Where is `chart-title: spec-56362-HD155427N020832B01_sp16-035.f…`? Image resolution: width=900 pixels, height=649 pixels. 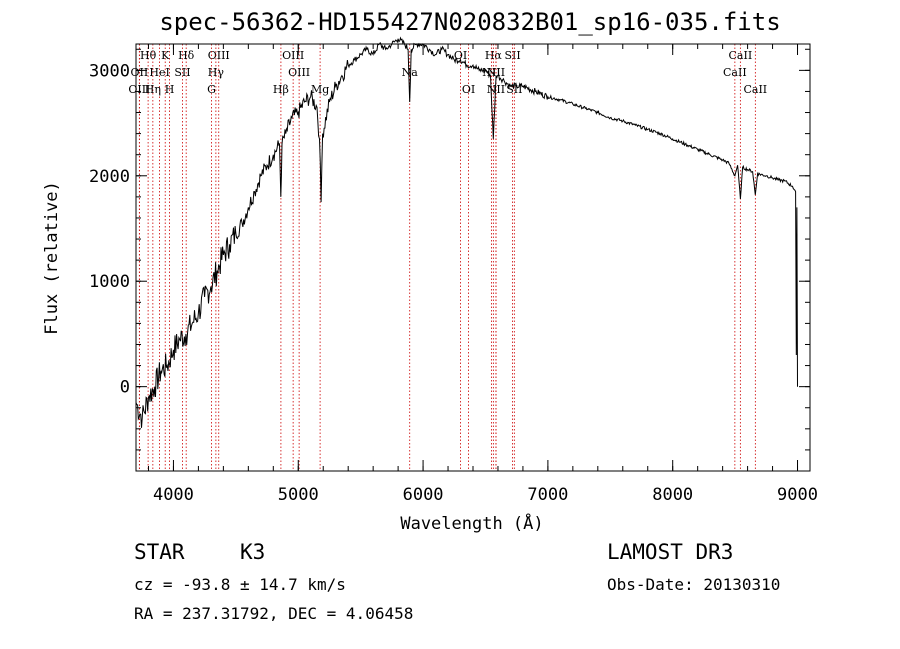
chart-title: spec-56362-HD155427N020832B01_sp16-035.f… is located at coordinates (469, 22).